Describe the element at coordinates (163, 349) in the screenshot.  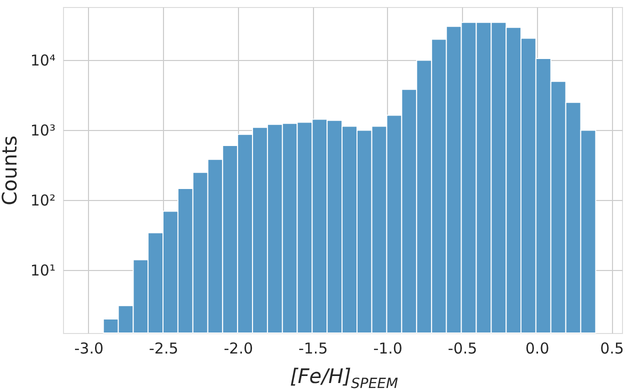
I see `x-tick-label: -2.5` at that location.